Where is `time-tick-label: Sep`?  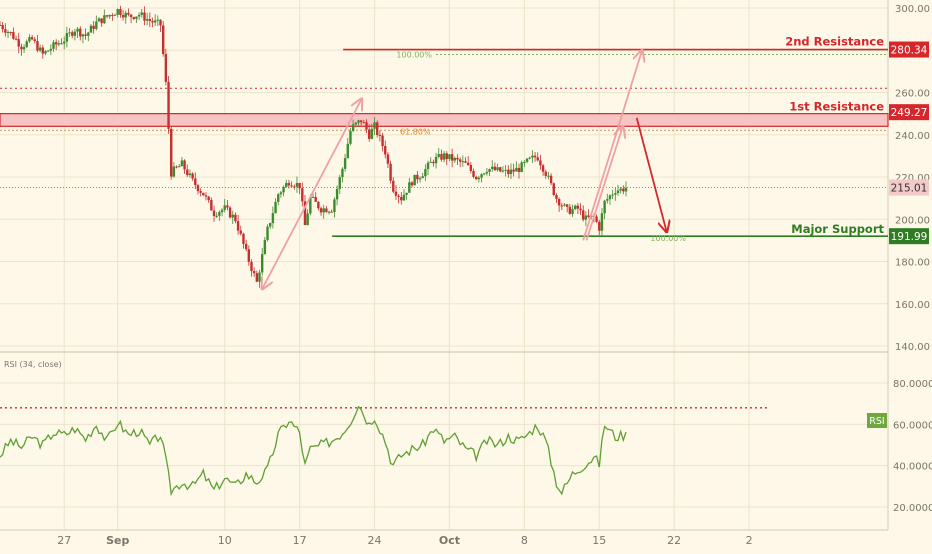 time-tick-label: Sep is located at coordinates (117, 540).